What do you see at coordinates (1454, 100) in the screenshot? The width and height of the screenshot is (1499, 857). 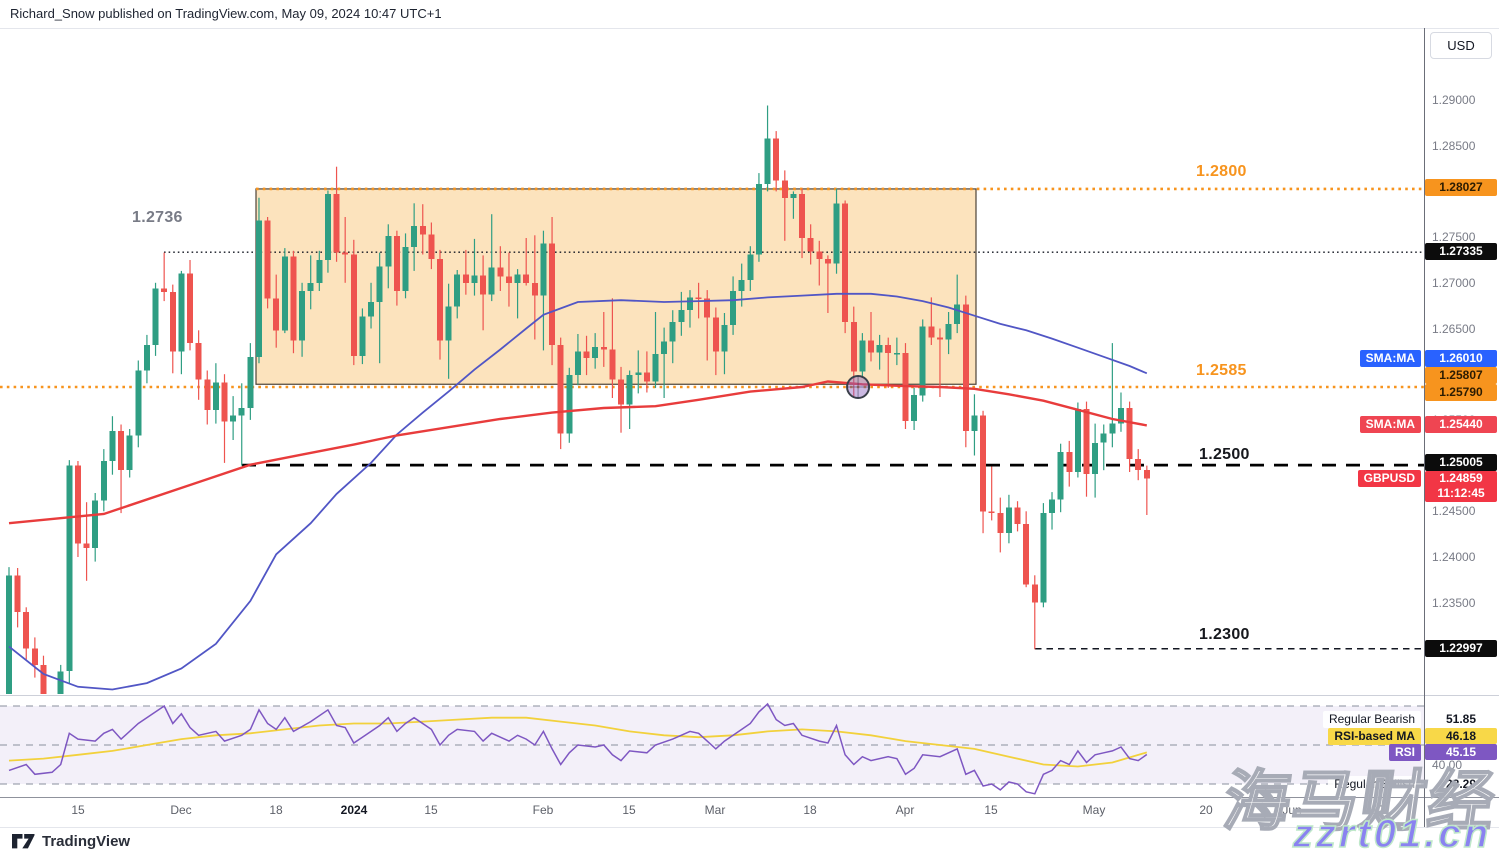 I see `price-tick-label: 1.29000` at bounding box center [1454, 100].